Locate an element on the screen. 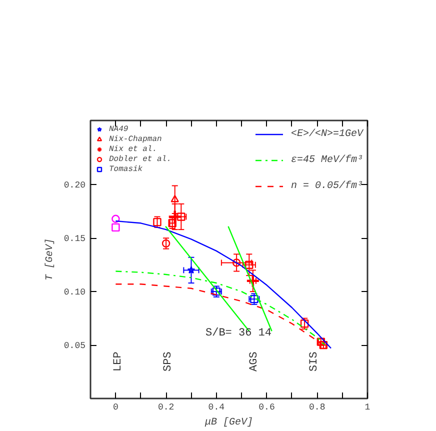 The height and width of the screenshot is (431, 436). legend-label: ε=45 MeV/fm³ is located at coordinates (326, 160).